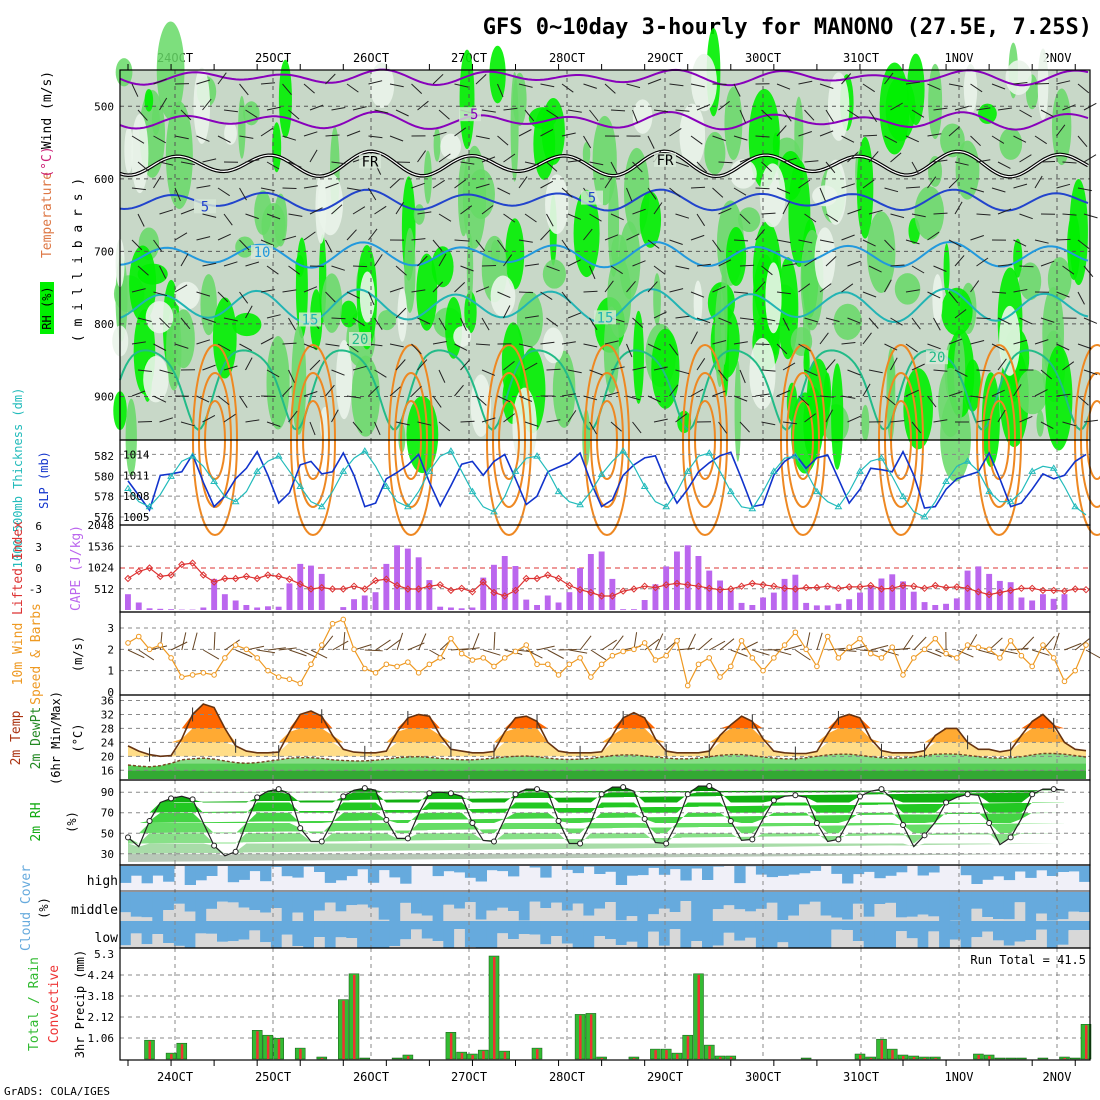 Image resolution: width=1100 pixels, height=1100 pixels. Describe the element at coordinates (371, 1077) in the screenshot. I see `bottom-date-label: 26OCT` at that location.